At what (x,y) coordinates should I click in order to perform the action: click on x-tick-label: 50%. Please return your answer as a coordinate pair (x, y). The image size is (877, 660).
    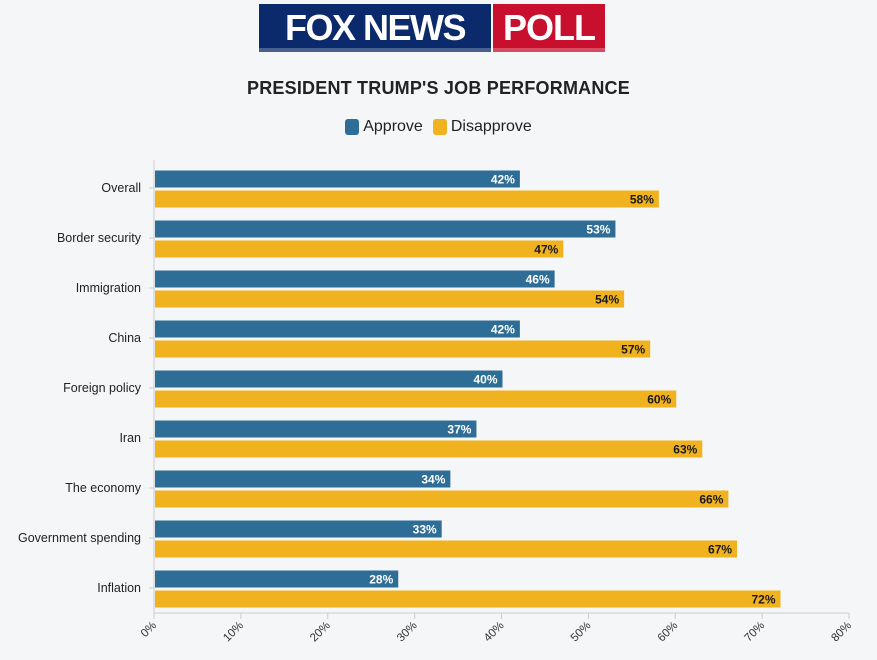
    Looking at the image, I should click on (581, 632).